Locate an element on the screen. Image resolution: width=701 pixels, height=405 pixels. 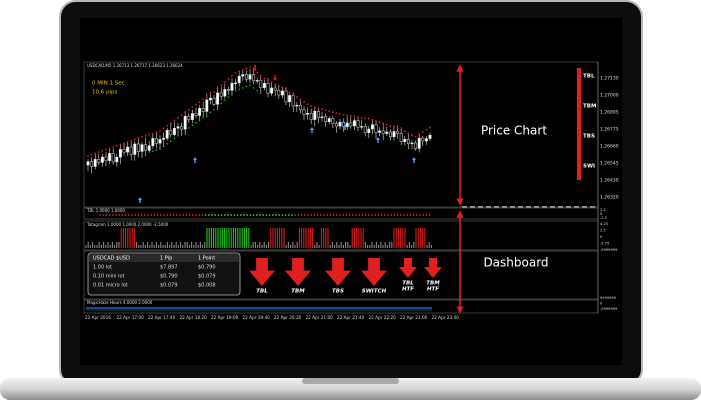
table-header-cell: USDCAD $USD is located at coordinates (111, 259).